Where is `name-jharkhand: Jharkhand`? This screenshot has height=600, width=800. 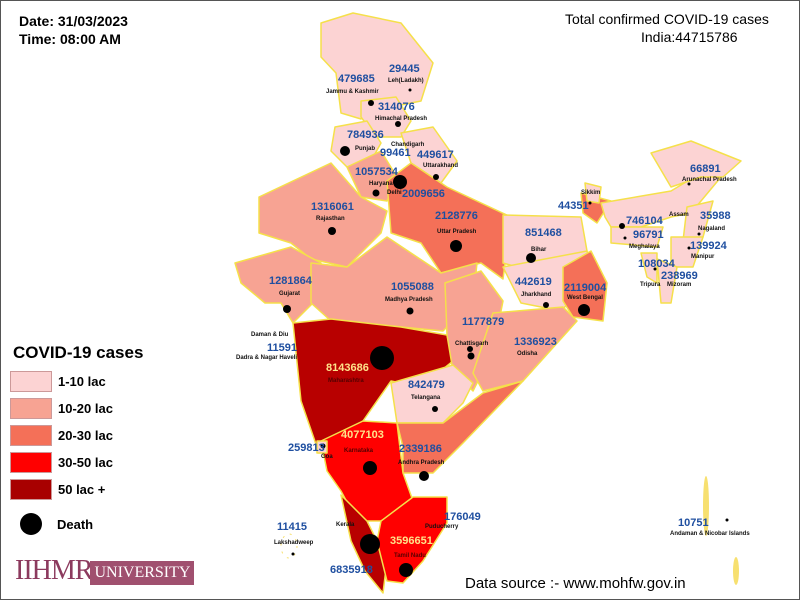 name-jharkhand: Jharkhand is located at coordinates (536, 295).